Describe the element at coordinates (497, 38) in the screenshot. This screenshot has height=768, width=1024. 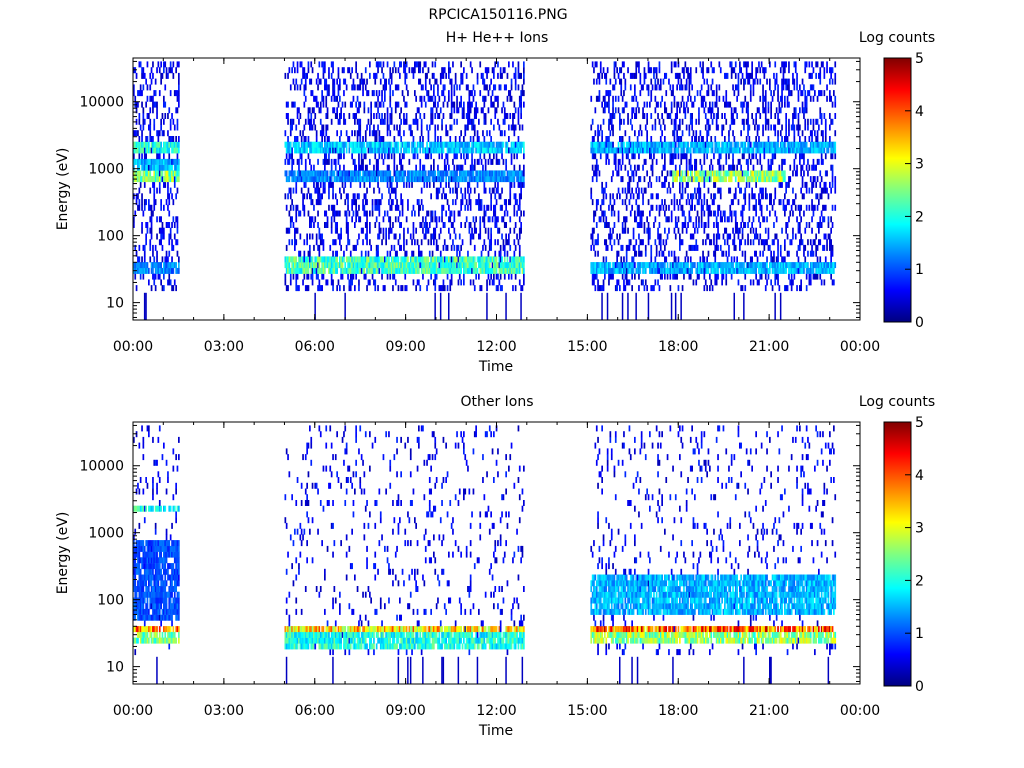
I see `panel-title: H+ He++ Ions` at that location.